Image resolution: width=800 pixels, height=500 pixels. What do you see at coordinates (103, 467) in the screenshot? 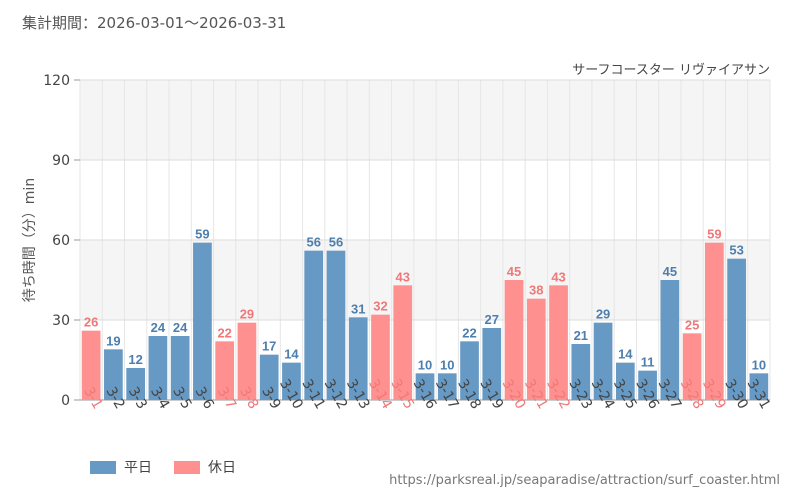
I see `legend-swatch-weekday` at bounding box center [103, 467].